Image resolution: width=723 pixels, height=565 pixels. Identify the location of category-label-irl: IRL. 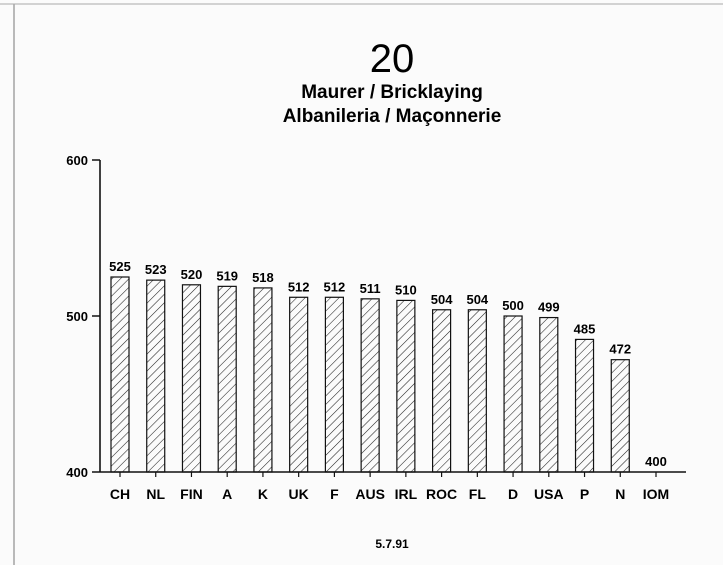
(406, 494).